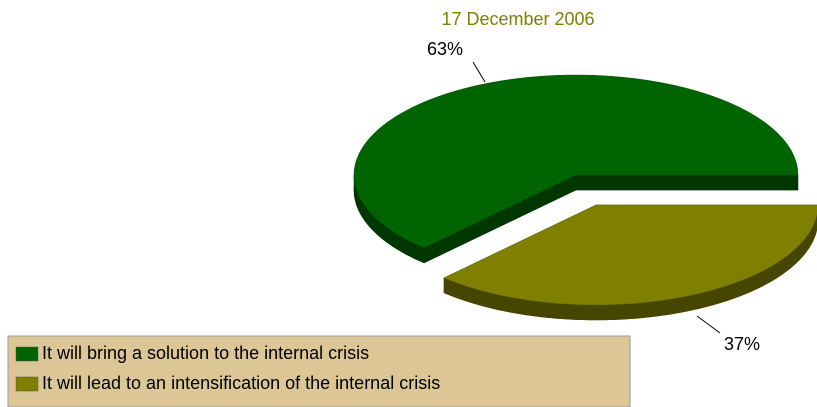 The image size is (817, 407). What do you see at coordinates (742, 344) in the screenshot?
I see `value-label: 37%` at bounding box center [742, 344].